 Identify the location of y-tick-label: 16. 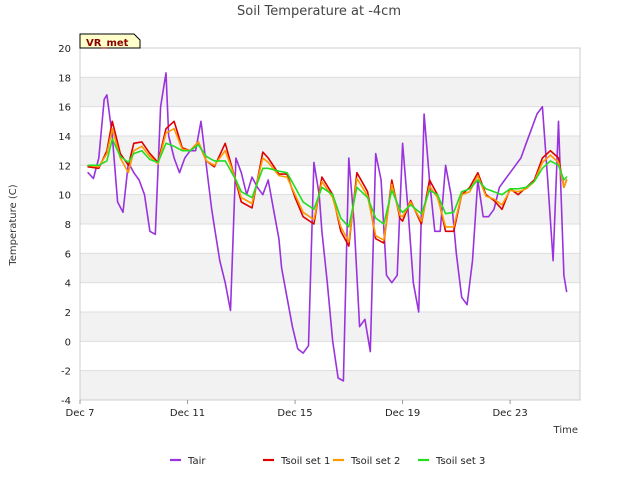
(64, 108).